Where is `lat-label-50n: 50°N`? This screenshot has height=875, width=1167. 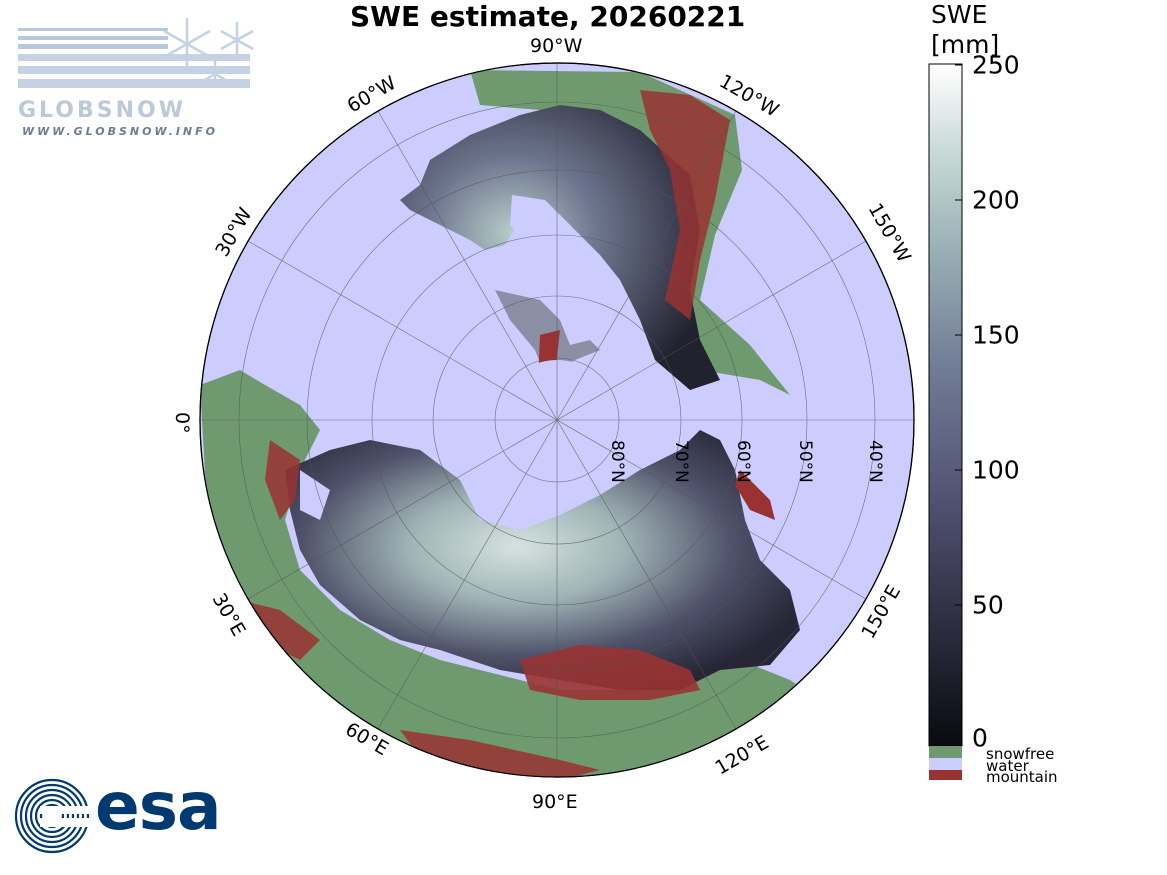 lat-label-50n: 50°N is located at coordinates (805, 461).